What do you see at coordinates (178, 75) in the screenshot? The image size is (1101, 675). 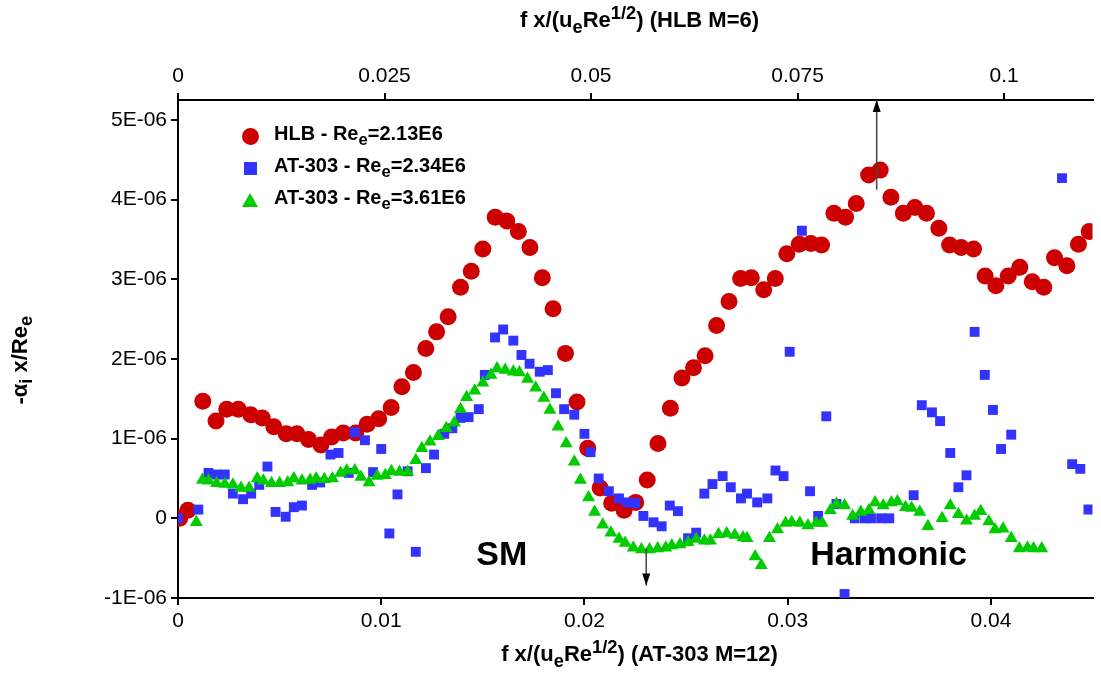 I see `x2-tick-label: 0` at bounding box center [178, 75].